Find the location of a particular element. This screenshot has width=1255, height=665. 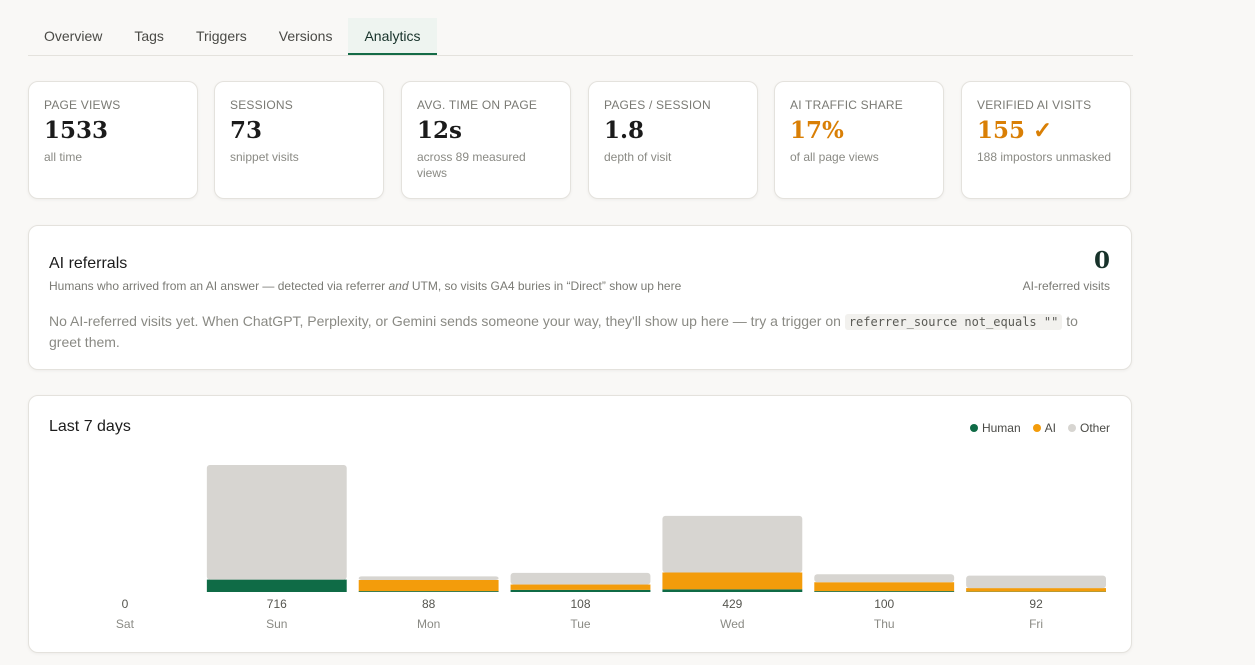

bar-segment-ai-tue is located at coordinates (580, 587).